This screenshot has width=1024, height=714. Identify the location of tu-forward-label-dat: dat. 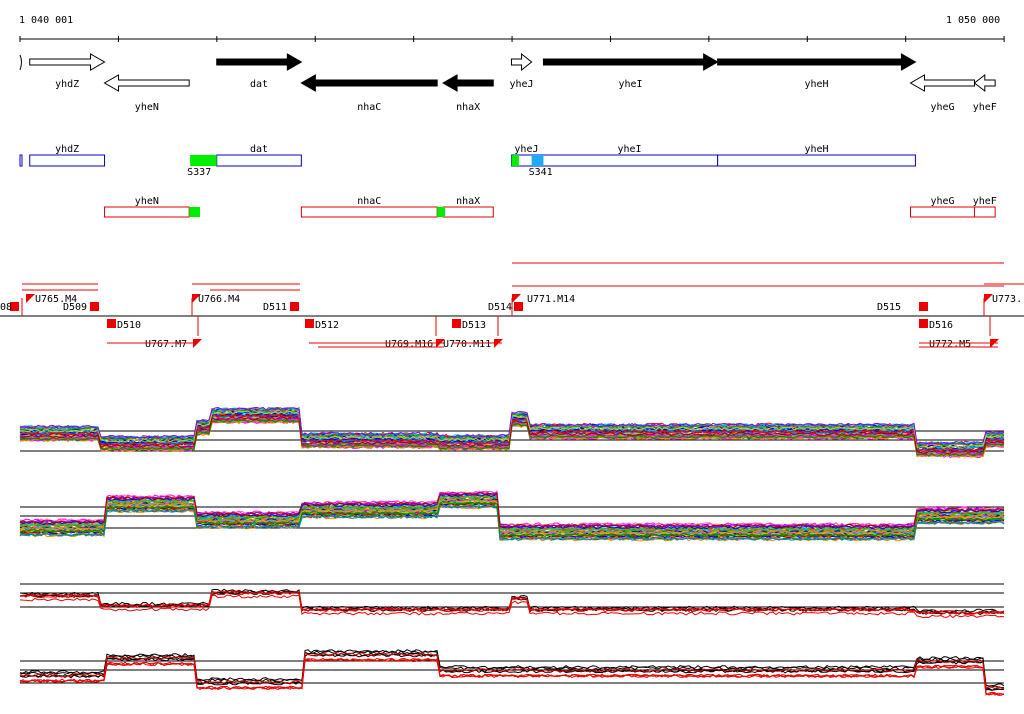
(259, 149).